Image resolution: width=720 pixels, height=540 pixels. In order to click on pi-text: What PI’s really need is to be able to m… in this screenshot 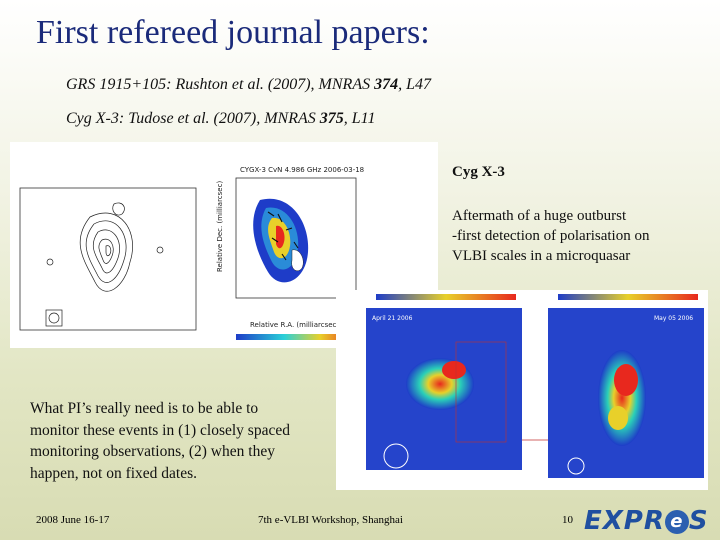, I will do `click(185, 441)`.